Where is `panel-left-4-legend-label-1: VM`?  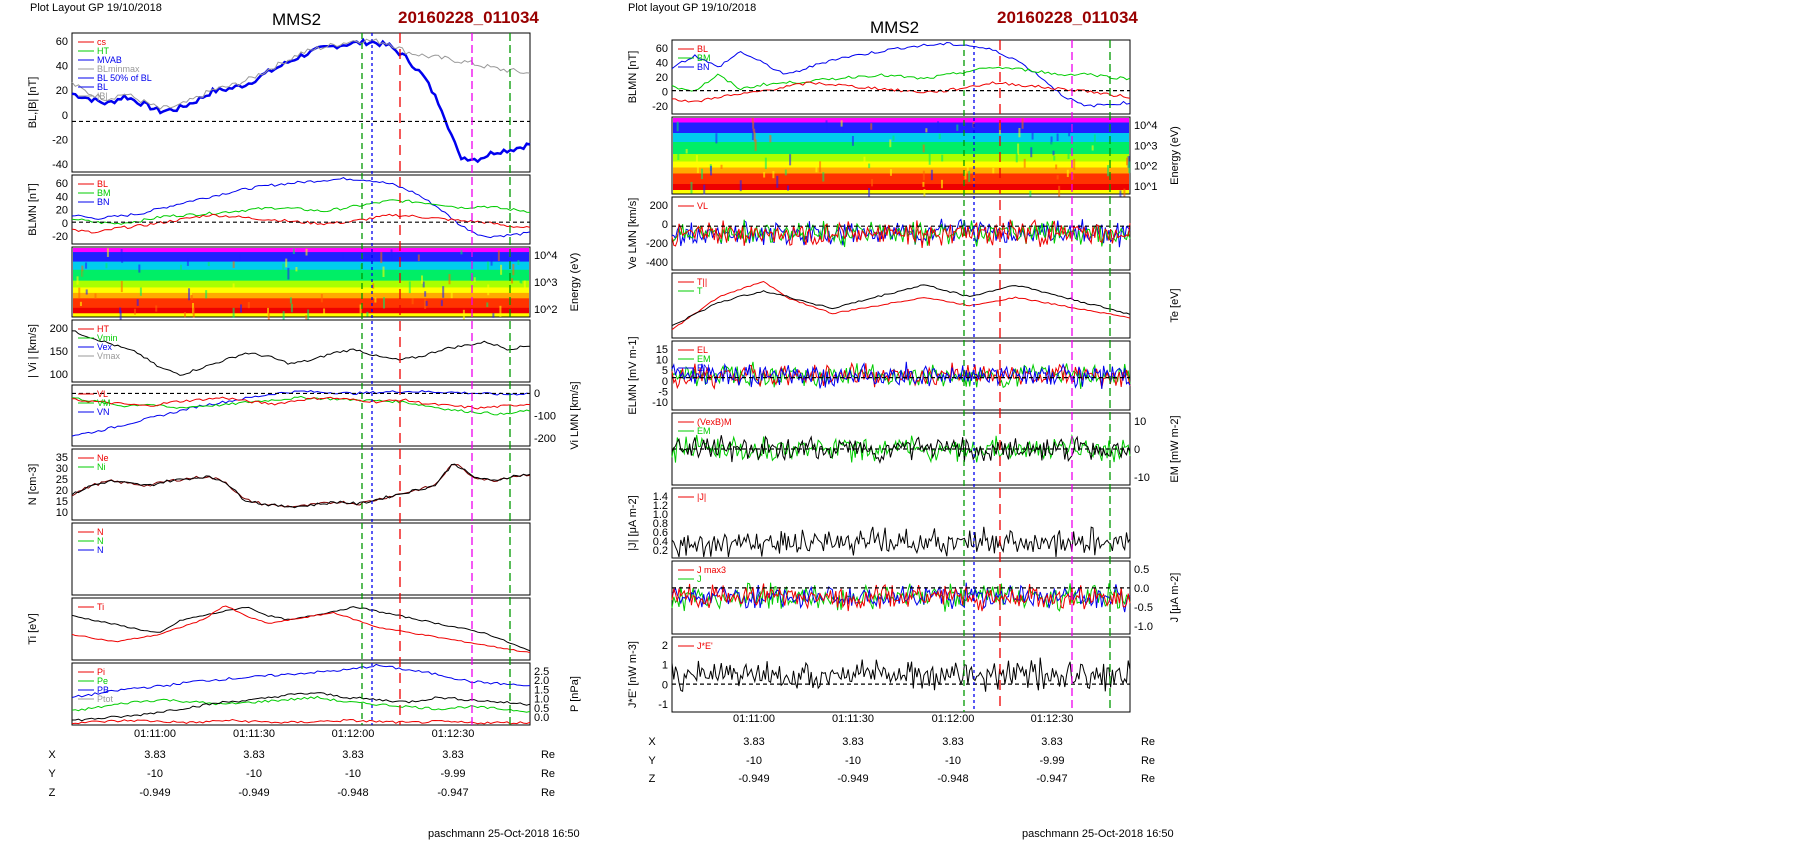
panel-left-4-legend-label-1: VM is located at coordinates (104, 403).